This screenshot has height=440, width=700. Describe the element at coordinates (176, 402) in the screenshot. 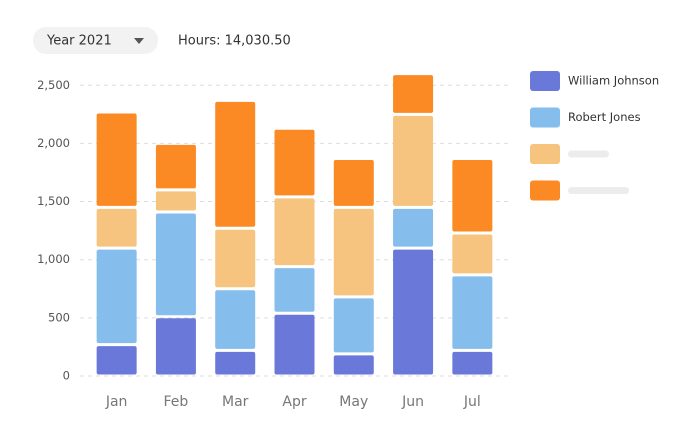

I see `x-tick-label: Feb` at that location.